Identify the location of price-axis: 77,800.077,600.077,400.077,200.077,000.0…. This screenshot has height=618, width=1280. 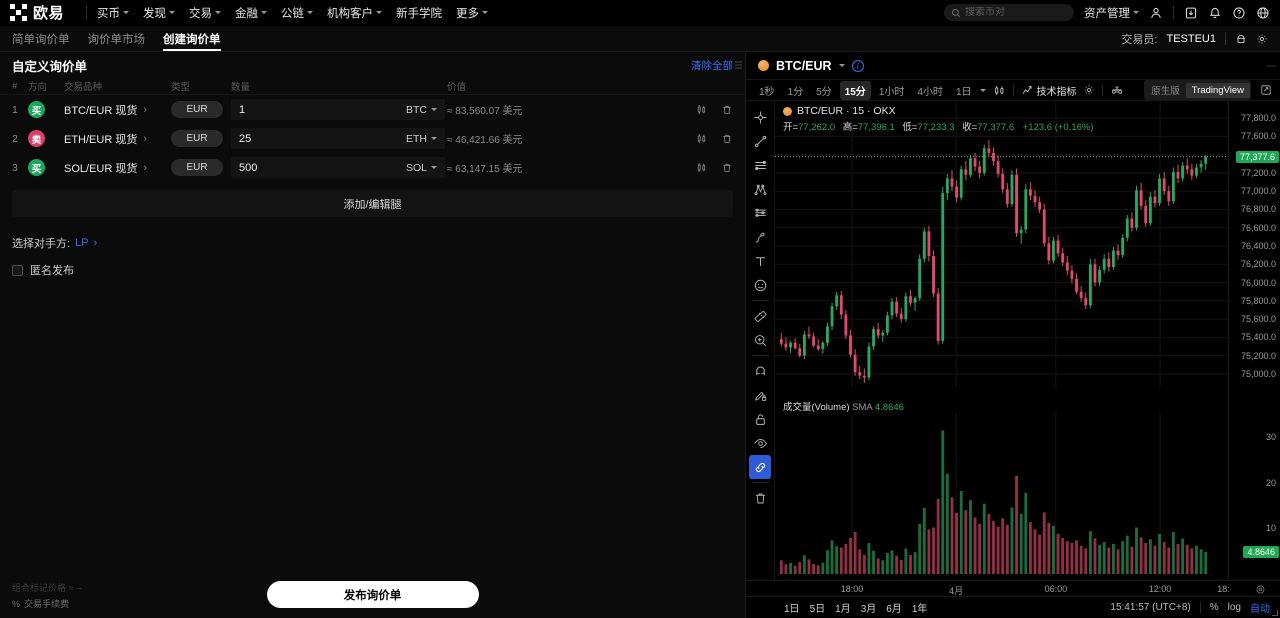
(1254, 340).